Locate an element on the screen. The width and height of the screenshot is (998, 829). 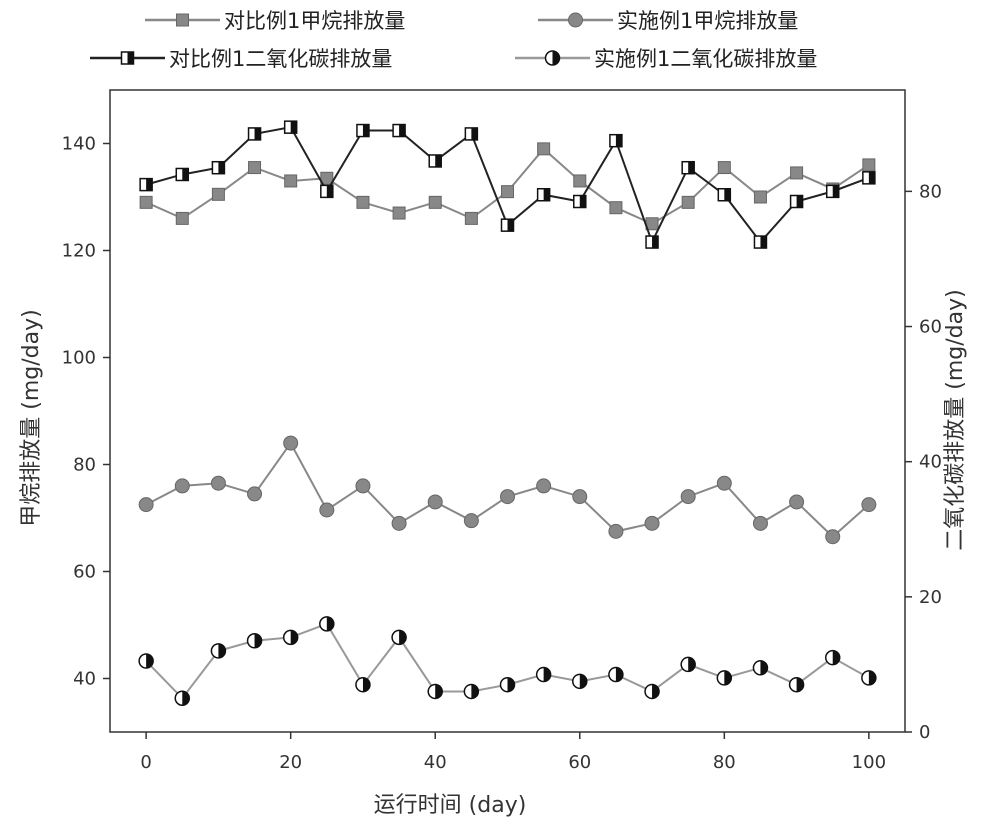
y-right-tick-label: 20 is located at coordinates (930, 597).